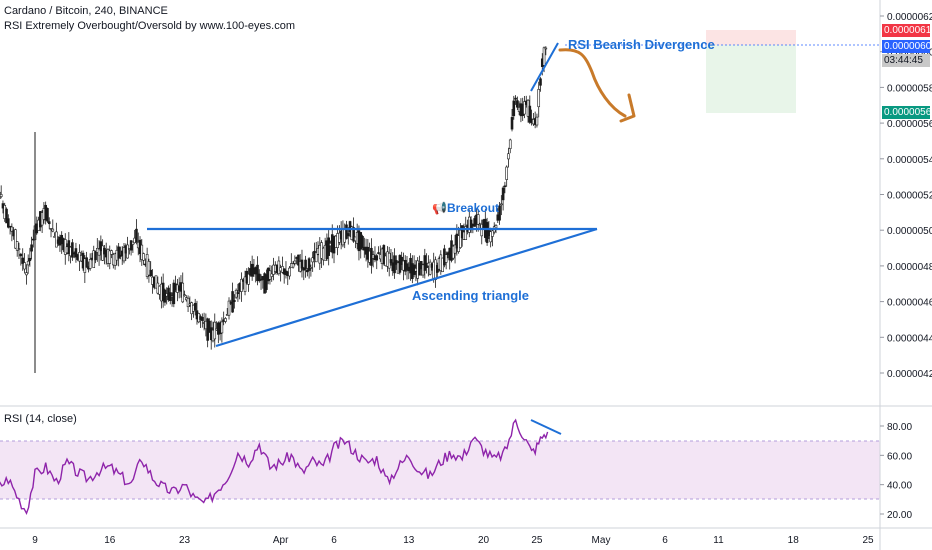  I want to click on price-badge-target: 0.00000566, so click(907, 112).